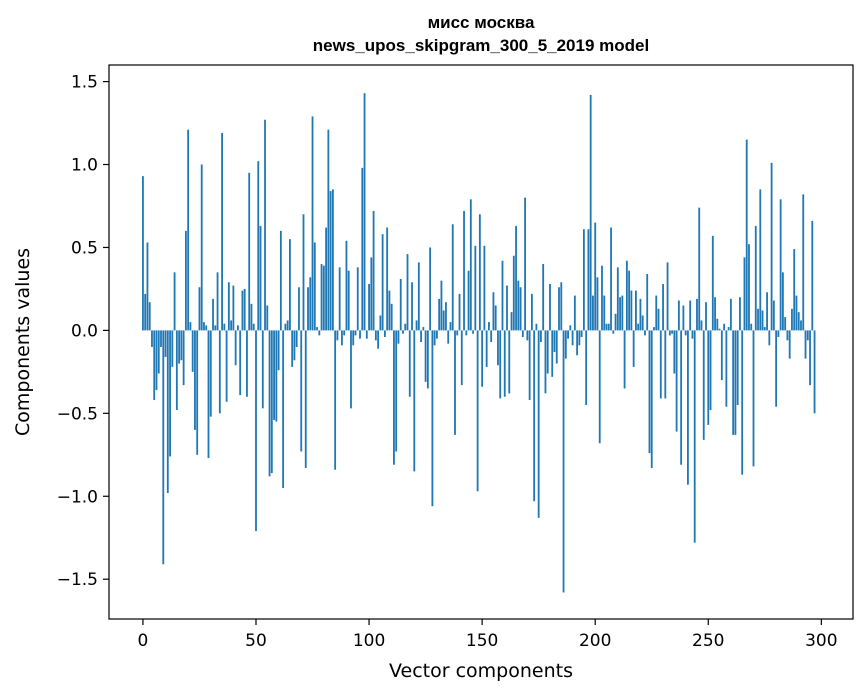 The height and width of the screenshot is (696, 867). What do you see at coordinates (77, 497) in the screenshot?
I see `y-tick-label: −1.0` at bounding box center [77, 497].